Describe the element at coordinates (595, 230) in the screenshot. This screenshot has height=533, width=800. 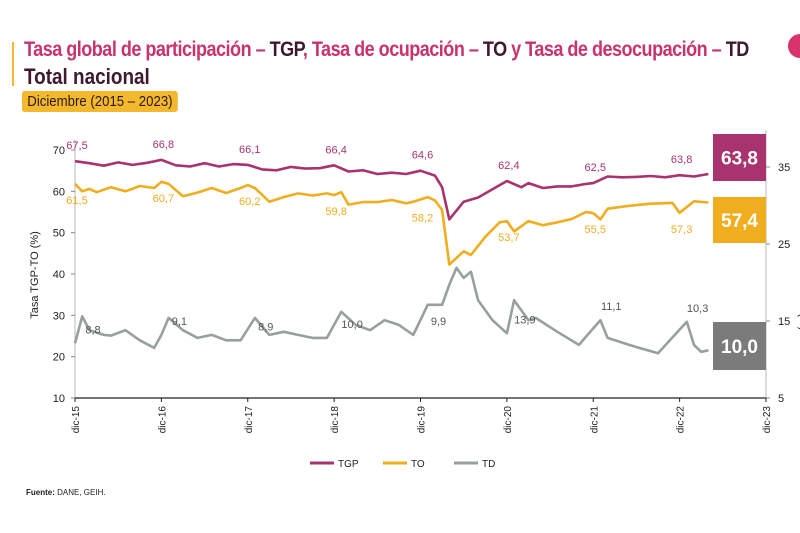
I see `data-label-to: 55,5` at that location.